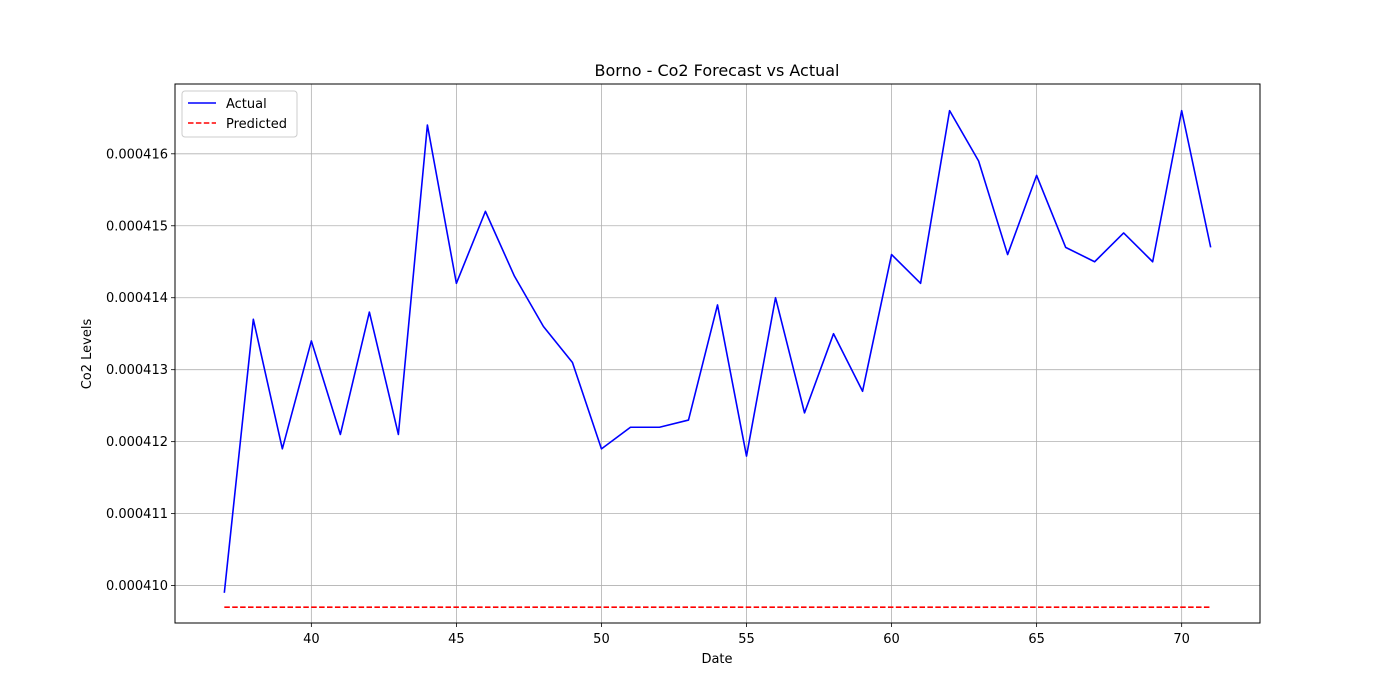  What do you see at coordinates (1036, 639) in the screenshot?
I see `x-tick-label: 65` at bounding box center [1036, 639].